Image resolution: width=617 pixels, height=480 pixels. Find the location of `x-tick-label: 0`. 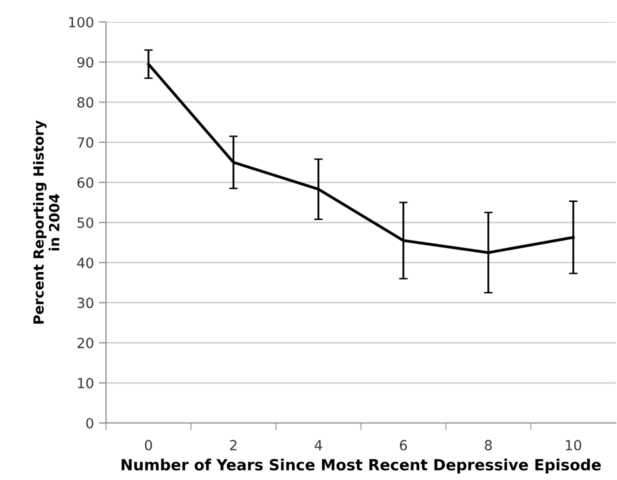

x-tick-label: 0 is located at coordinates (148, 445).